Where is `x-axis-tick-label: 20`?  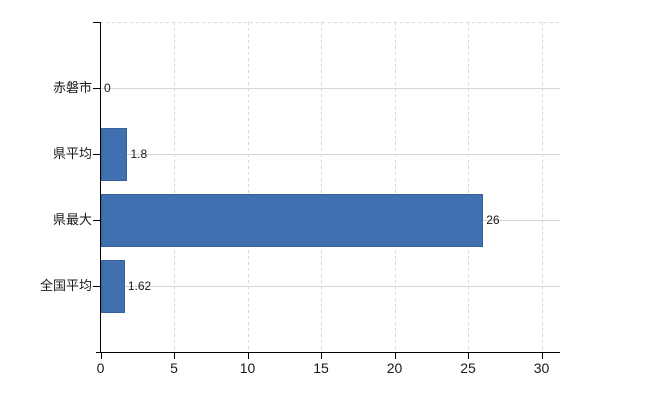 x-axis-tick-label: 20 is located at coordinates (394, 368).